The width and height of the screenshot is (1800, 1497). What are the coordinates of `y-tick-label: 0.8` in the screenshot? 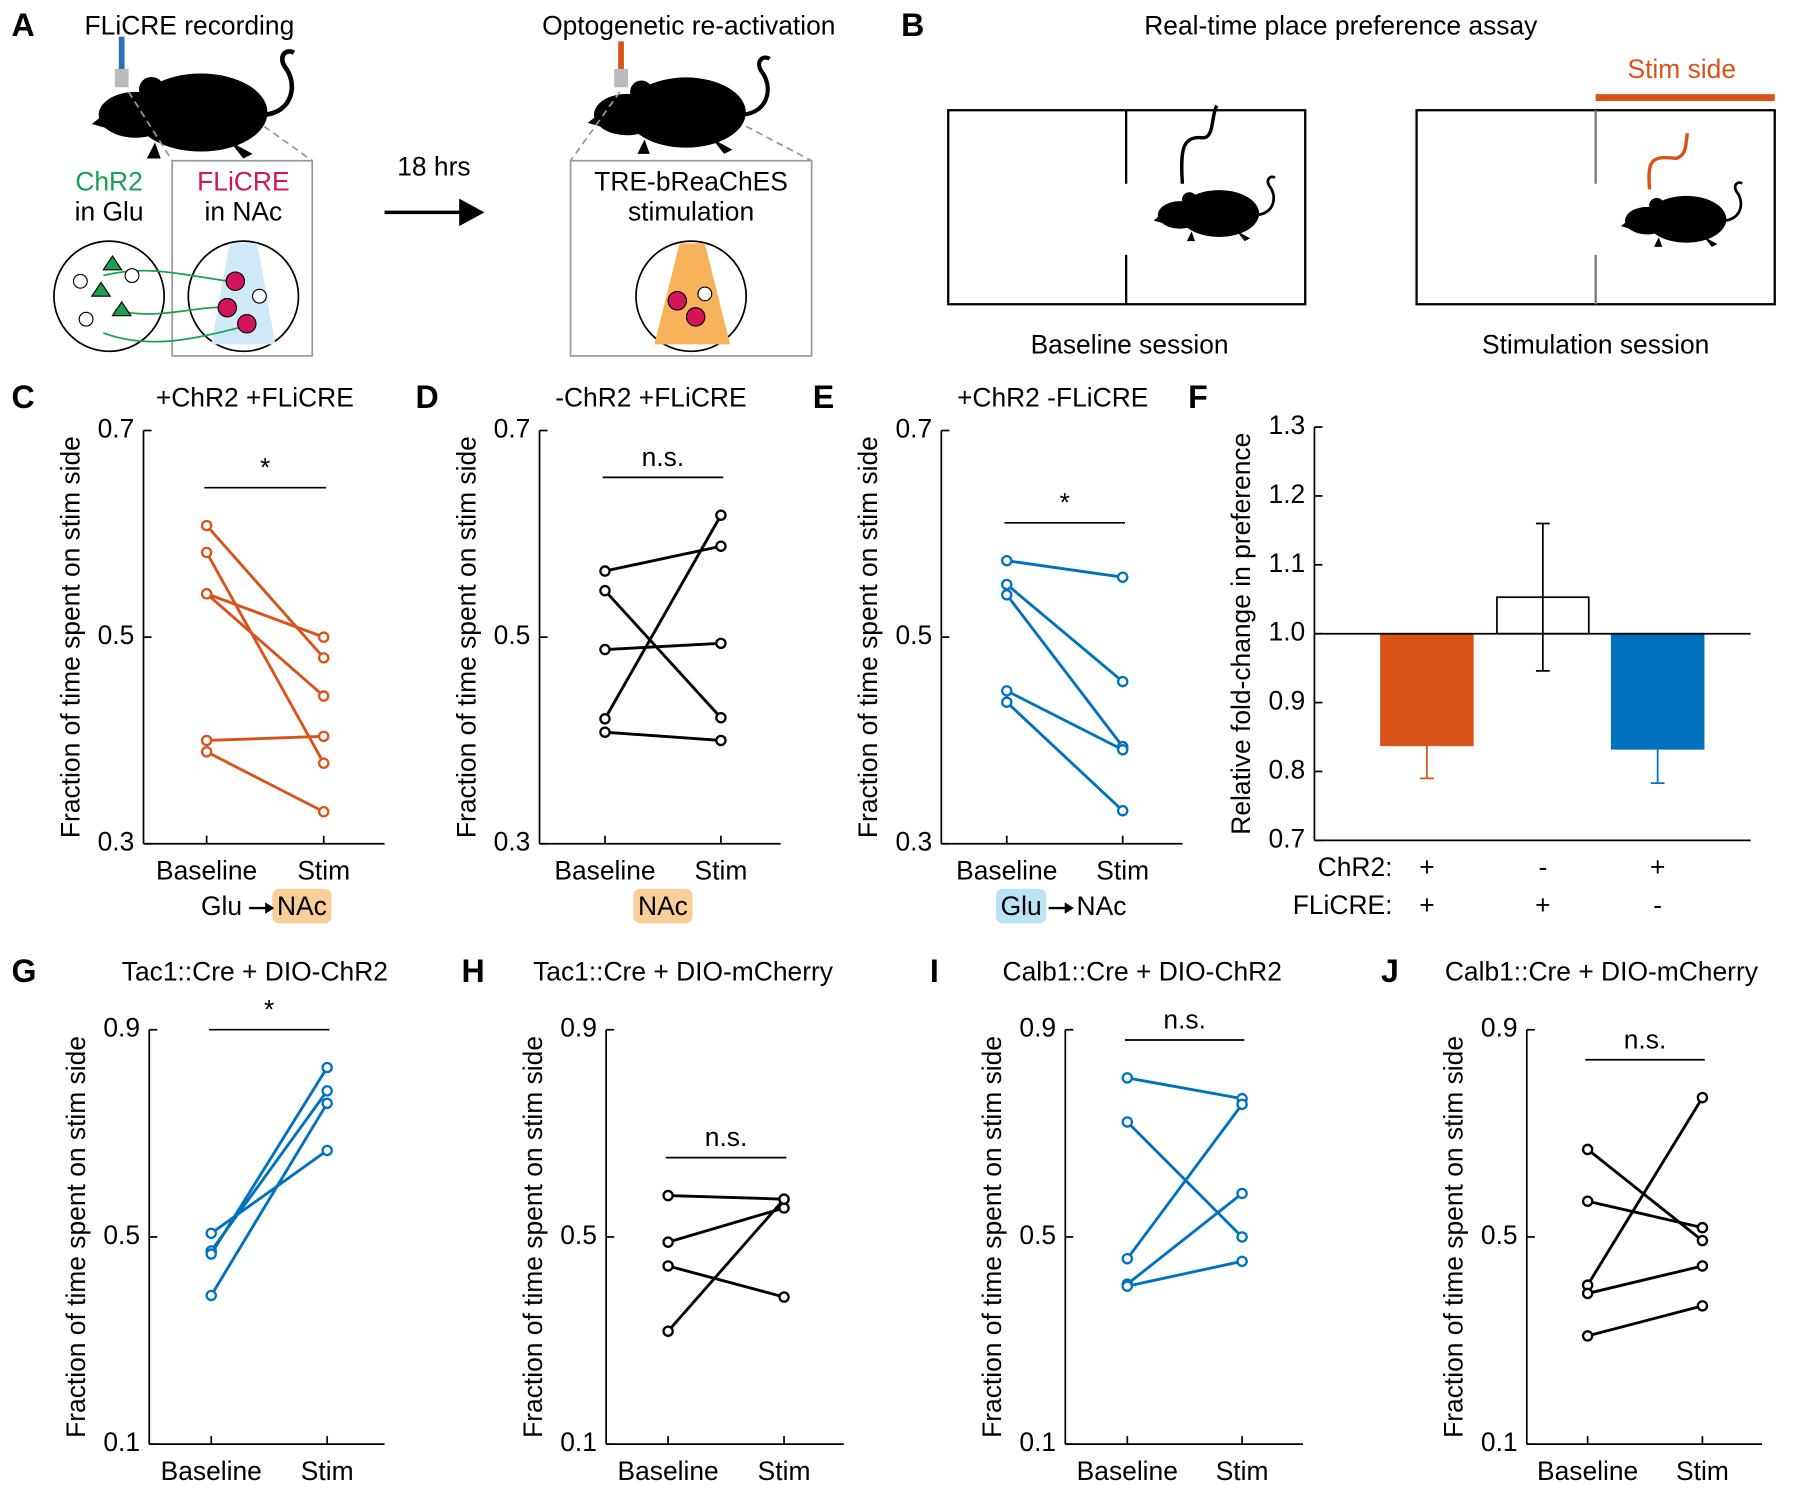 It's located at (1287, 769).